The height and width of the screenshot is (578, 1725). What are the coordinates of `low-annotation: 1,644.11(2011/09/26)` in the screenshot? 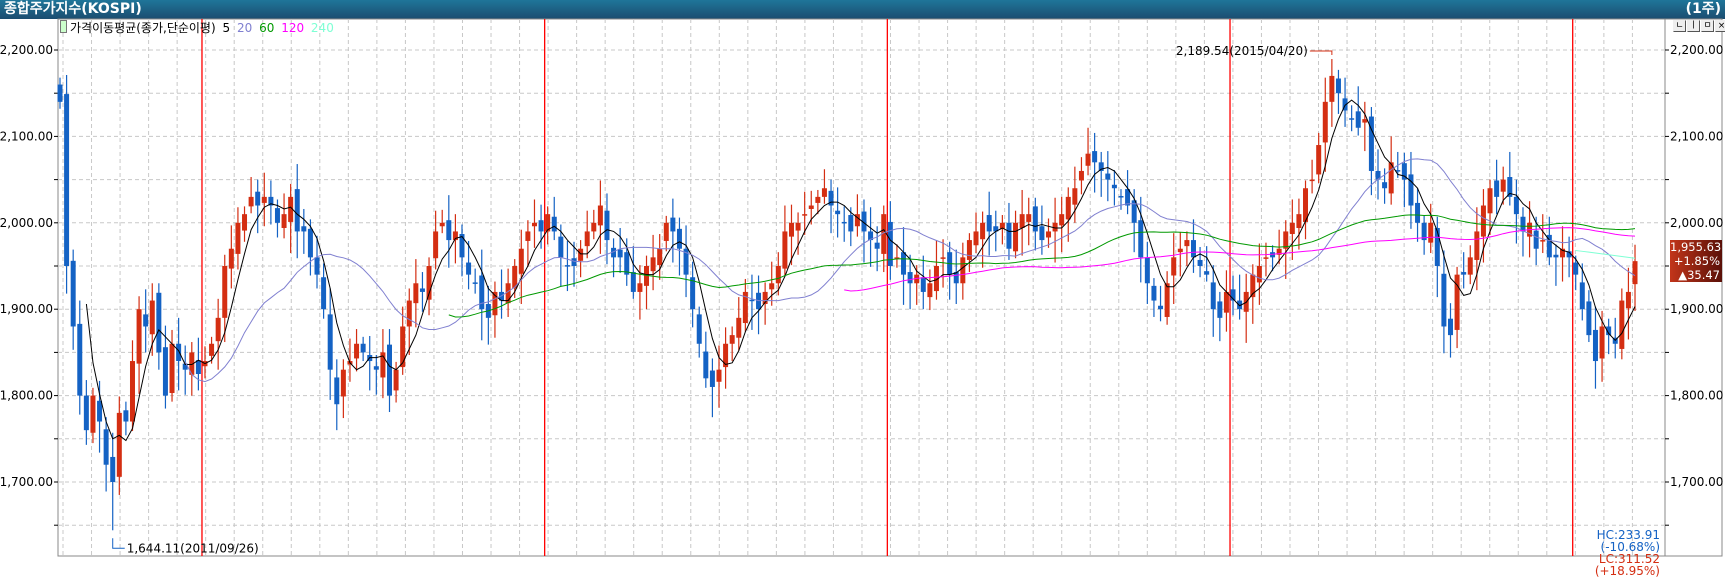 It's located at (193, 548).